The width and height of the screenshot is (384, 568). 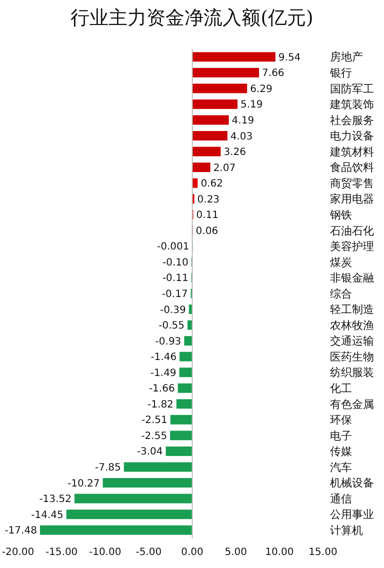 I want to click on y-tick-label: 环保, so click(x=341, y=420).